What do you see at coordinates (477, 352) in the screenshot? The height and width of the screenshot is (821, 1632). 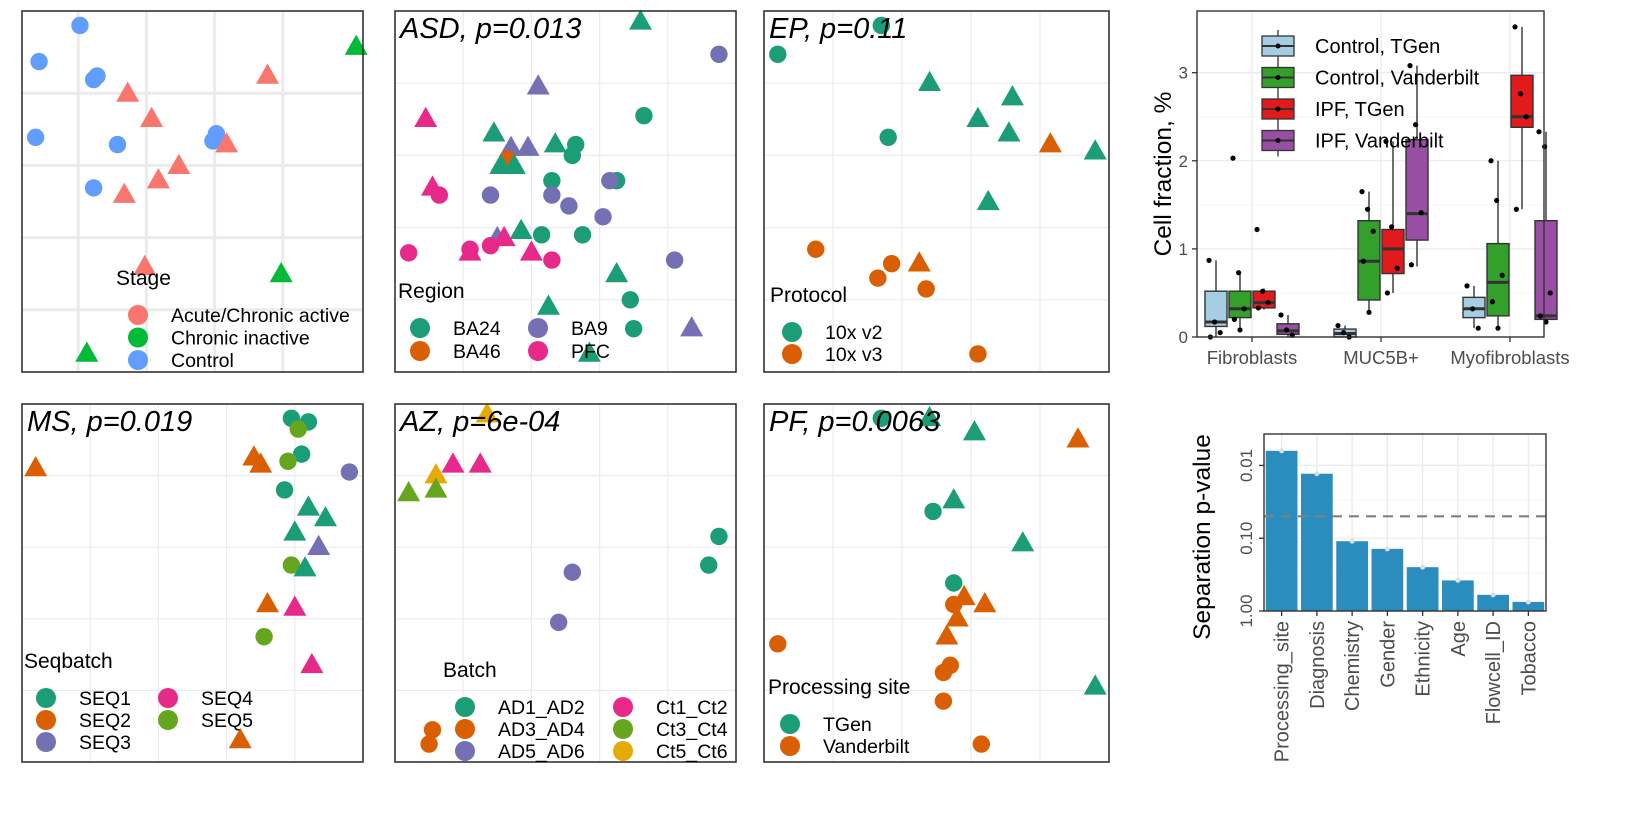 I see `legend-label: BA46` at bounding box center [477, 352].